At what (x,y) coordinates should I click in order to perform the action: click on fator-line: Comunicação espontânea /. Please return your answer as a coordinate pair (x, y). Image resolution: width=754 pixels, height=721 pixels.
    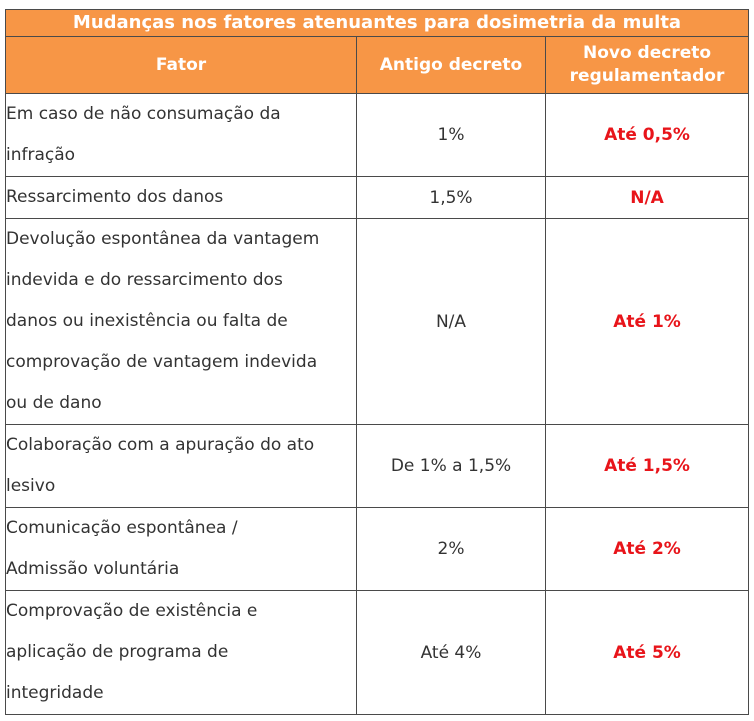
    Looking at the image, I should click on (122, 528).